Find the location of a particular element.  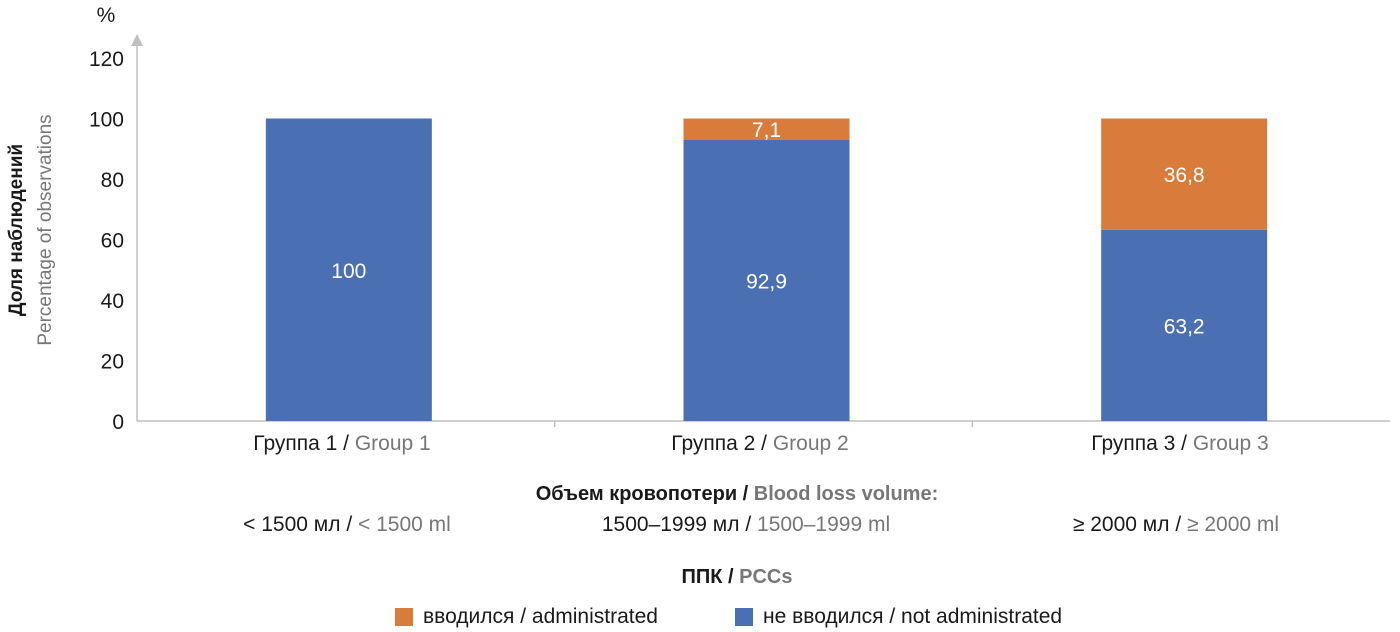

data-label-administered-2: 7,1 is located at coordinates (766, 130).